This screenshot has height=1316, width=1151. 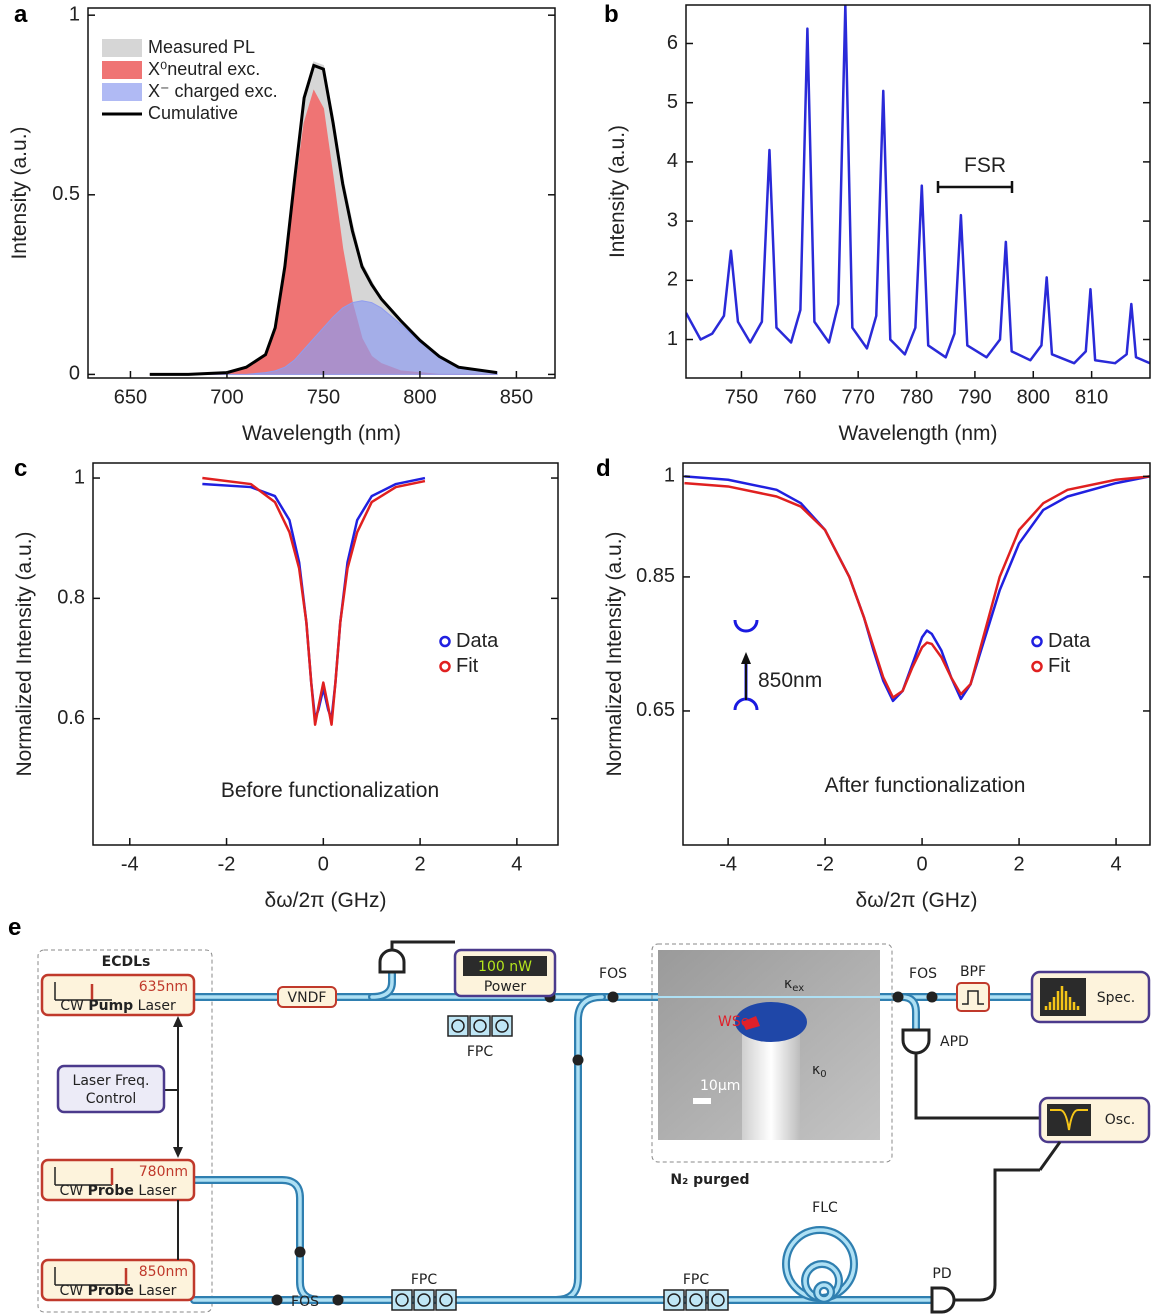 What do you see at coordinates (736, 1022) in the screenshot?
I see `material-label: WSe₂` at bounding box center [736, 1022].